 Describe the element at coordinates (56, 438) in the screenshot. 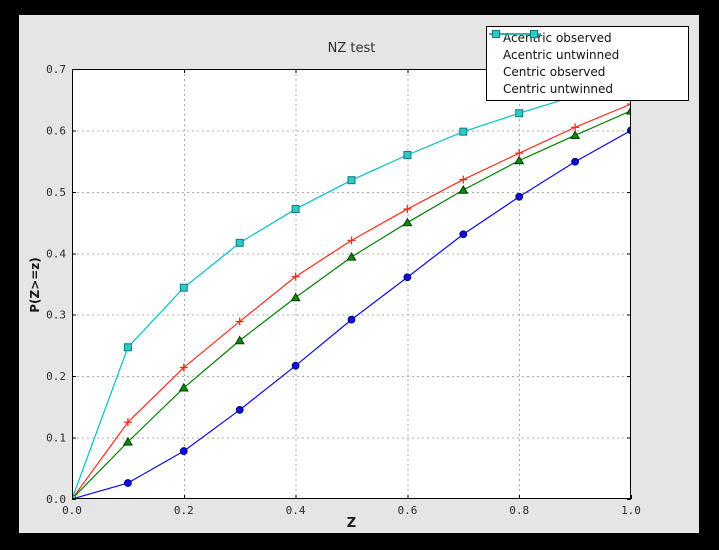

I see `y-tick-label: 0.1` at that location.